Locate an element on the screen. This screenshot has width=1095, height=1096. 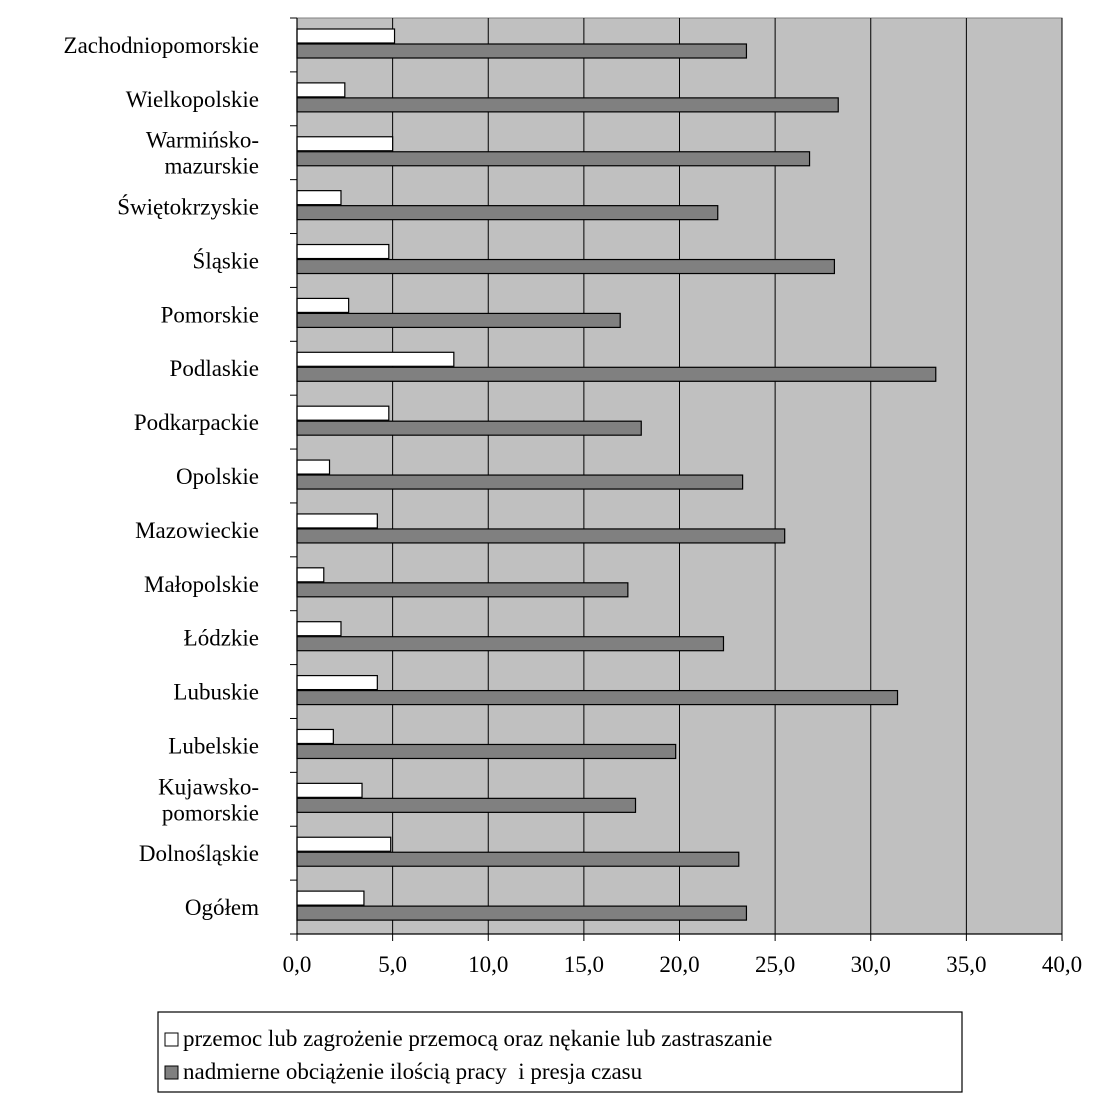
category-label-line: Łódzkie is located at coordinates (221, 638).